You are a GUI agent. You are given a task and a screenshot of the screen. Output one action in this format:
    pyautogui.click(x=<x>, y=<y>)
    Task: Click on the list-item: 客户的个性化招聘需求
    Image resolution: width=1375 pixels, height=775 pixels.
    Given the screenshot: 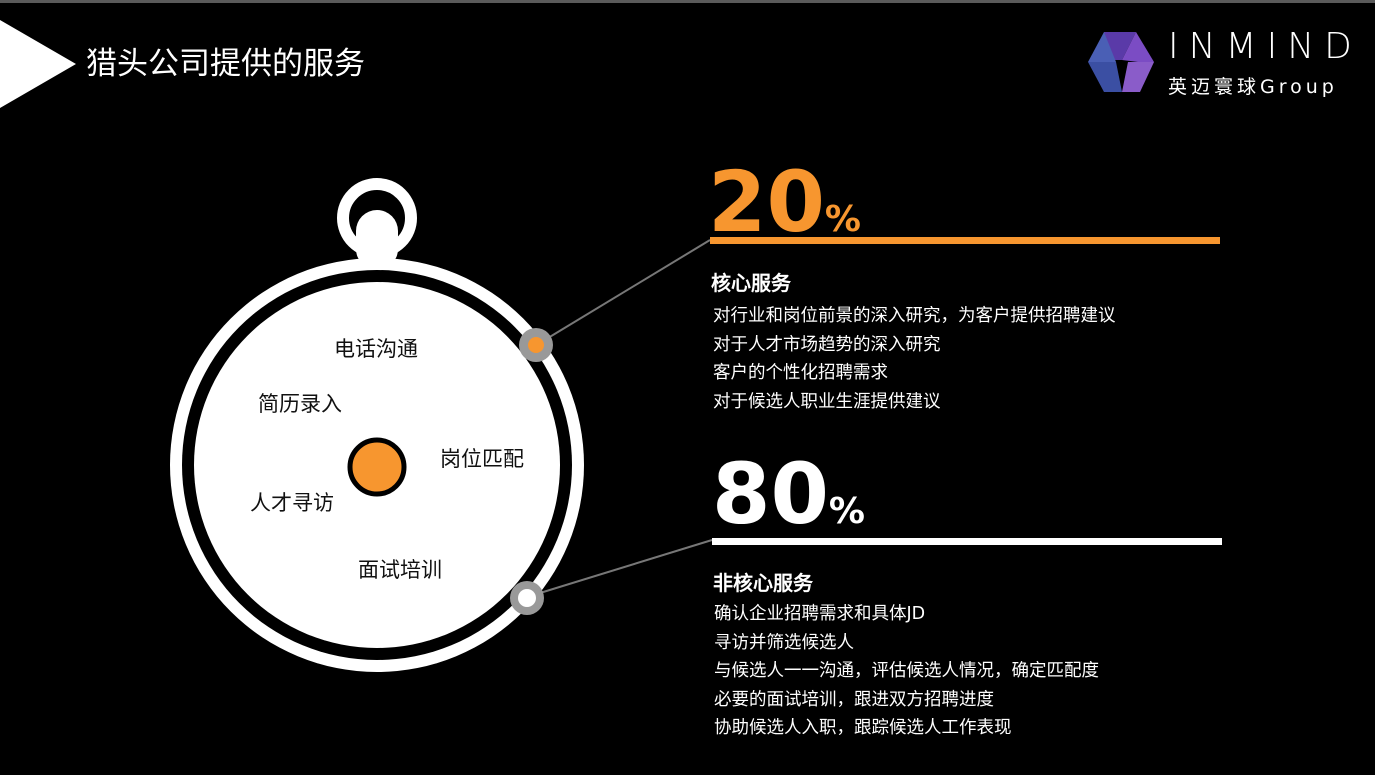 What is the action you would take?
    pyautogui.click(x=800, y=373)
    